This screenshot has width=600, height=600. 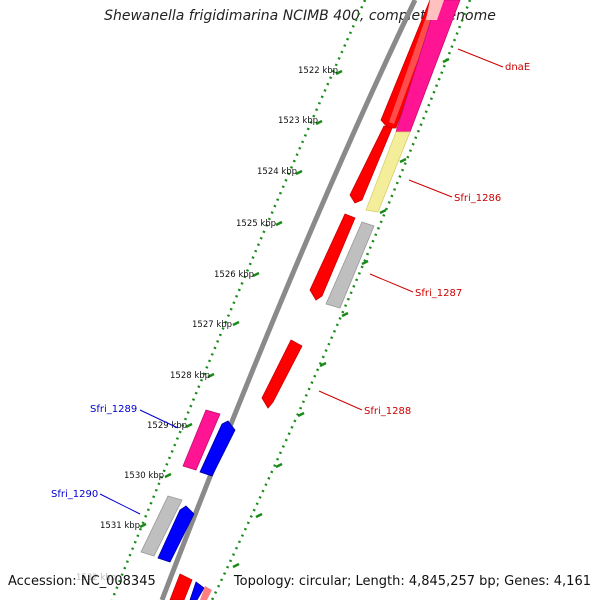 What do you see at coordinates (256, 224) in the screenshot?
I see `tick-label: 1525 kbp` at bounding box center [256, 224].